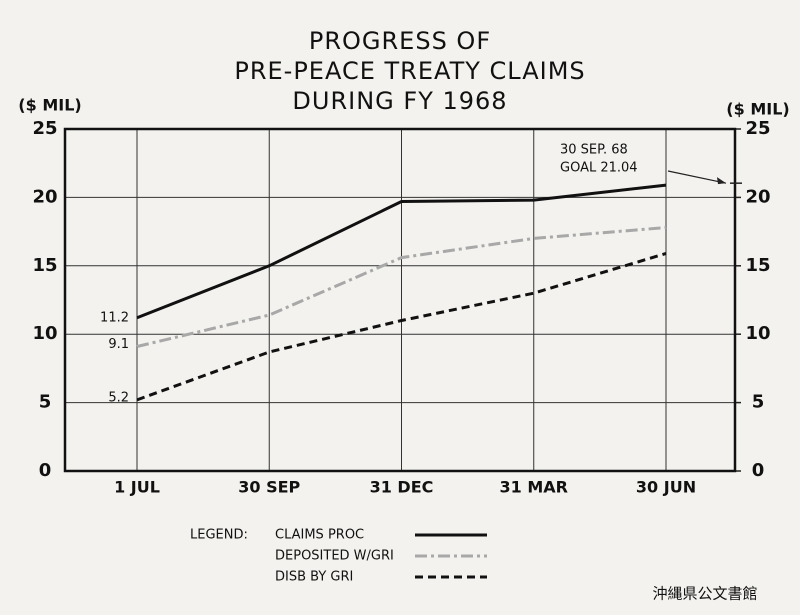 This screenshot has height=615, width=800. What do you see at coordinates (319, 535) in the screenshot?
I see `legend-label: CLAIMS PROC` at bounding box center [319, 535].